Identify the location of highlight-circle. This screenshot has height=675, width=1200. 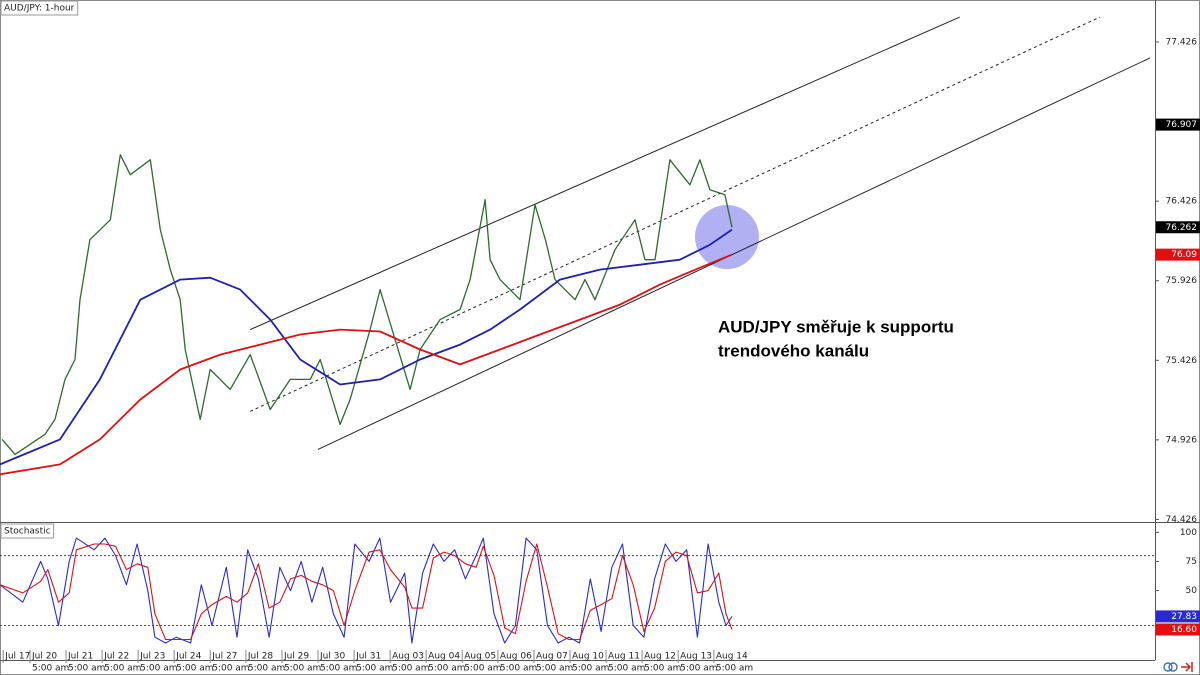
(727, 237).